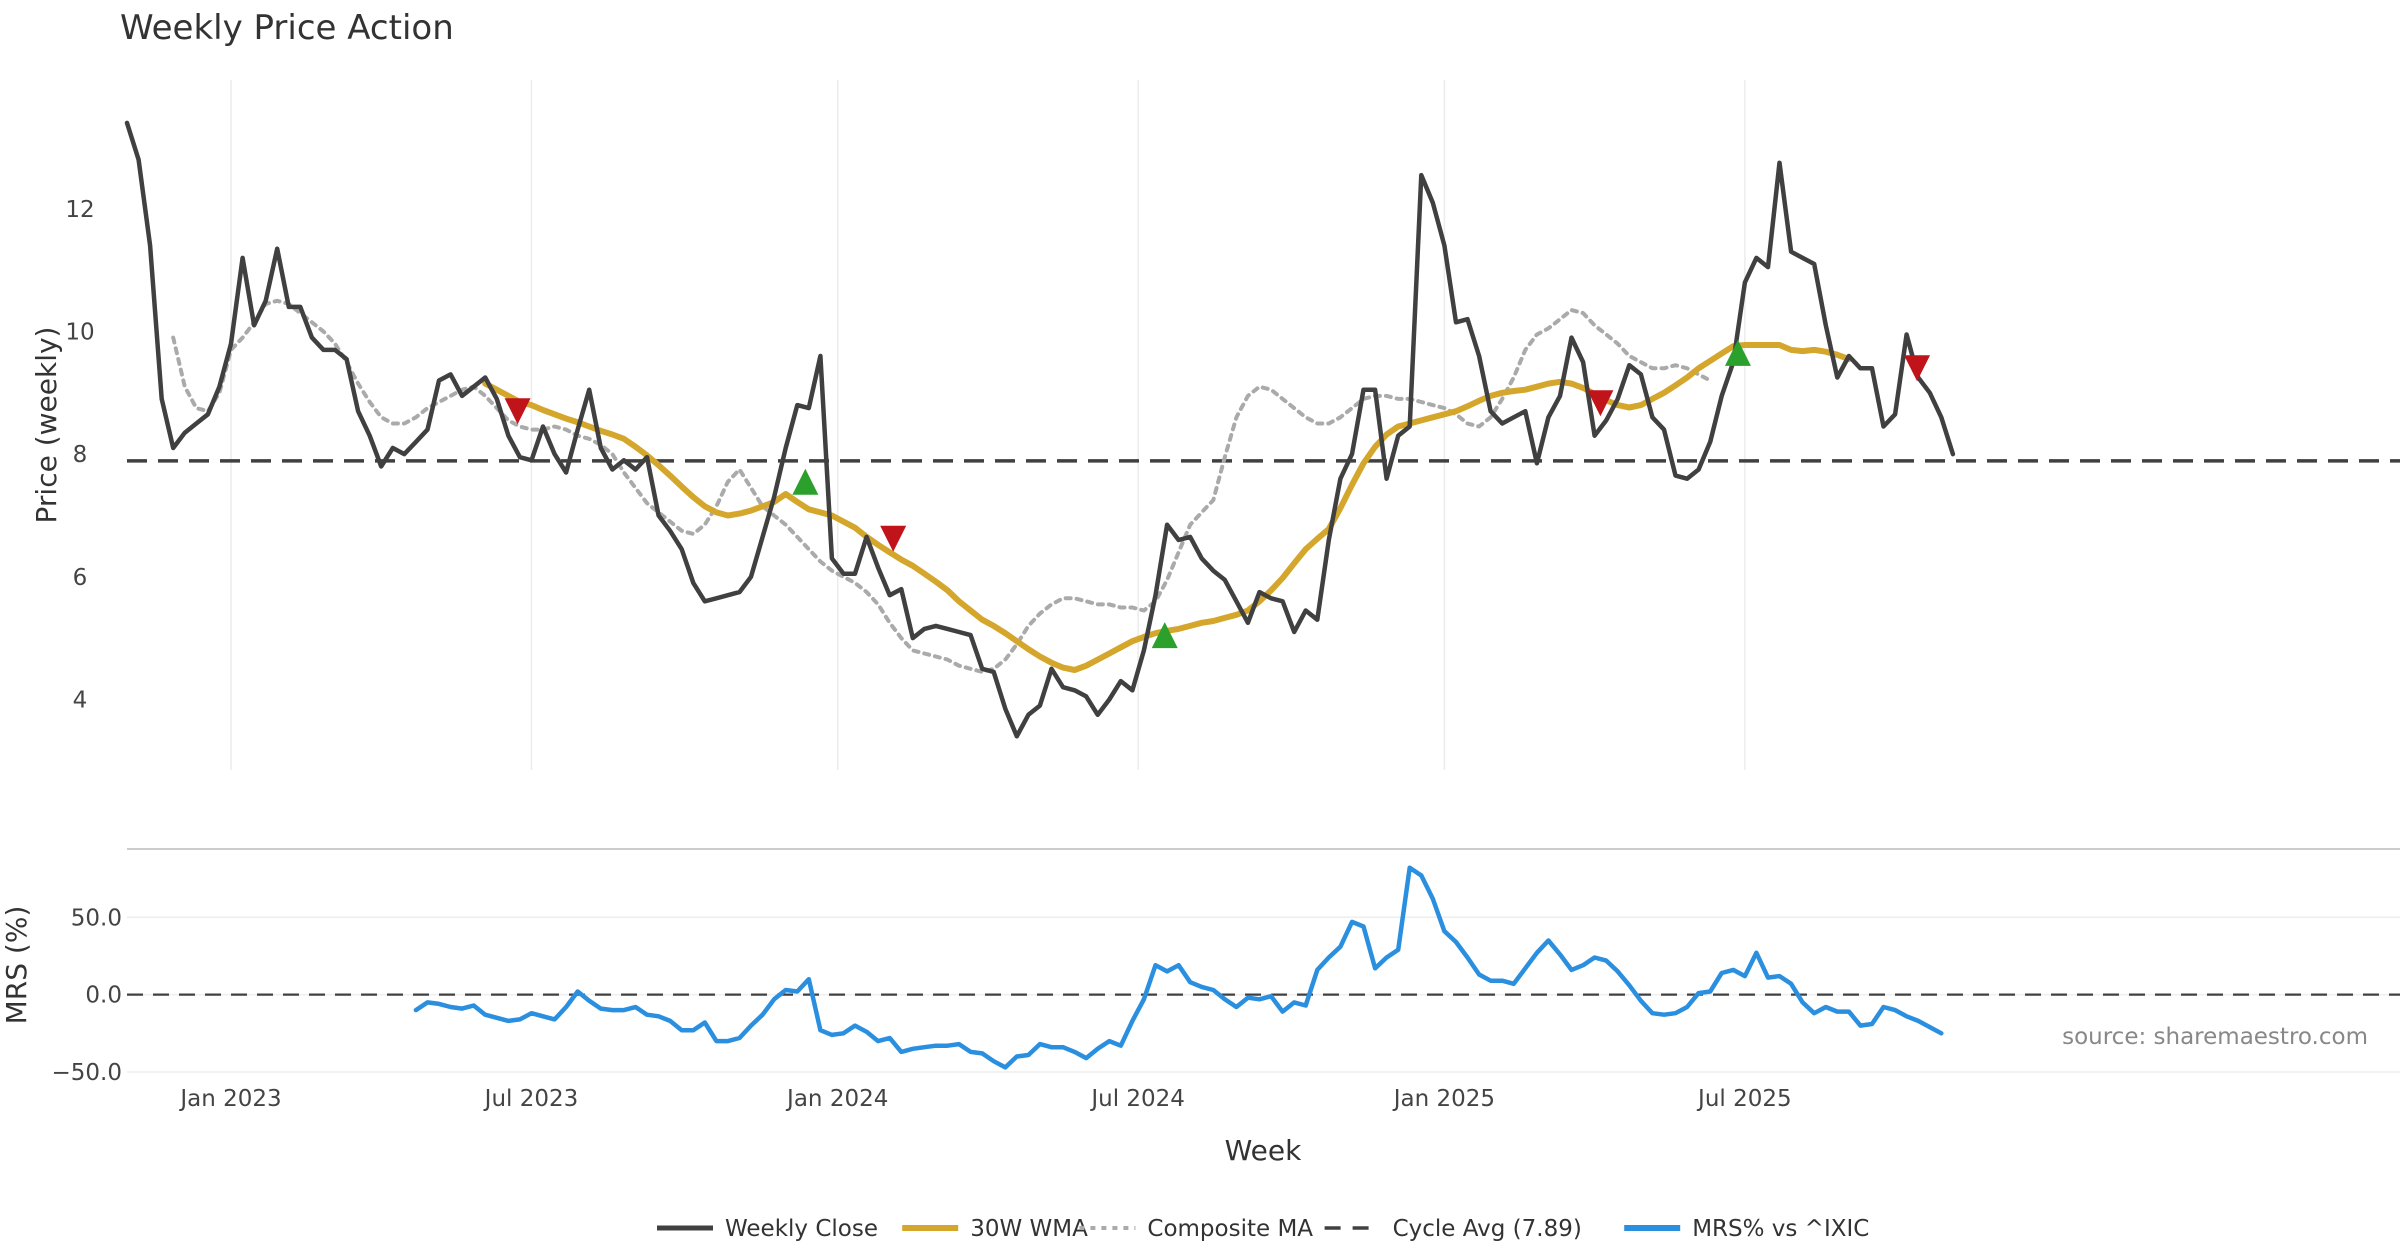  Describe the element at coordinates (1443, 1099) in the screenshot. I see `x-tick-label: Jan 2025` at that location.